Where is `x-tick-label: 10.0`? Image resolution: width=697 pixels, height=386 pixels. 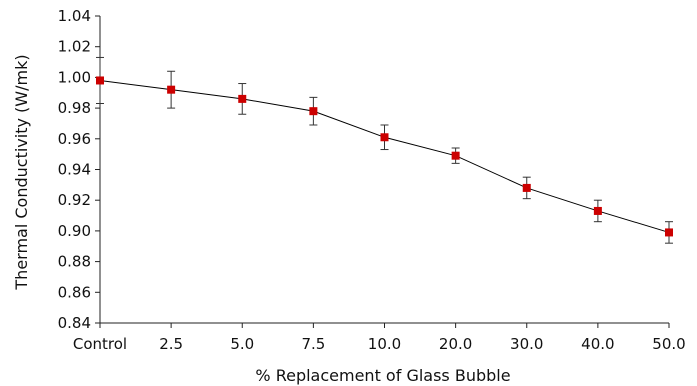 x-tick-label: 10.0 is located at coordinates (384, 344).